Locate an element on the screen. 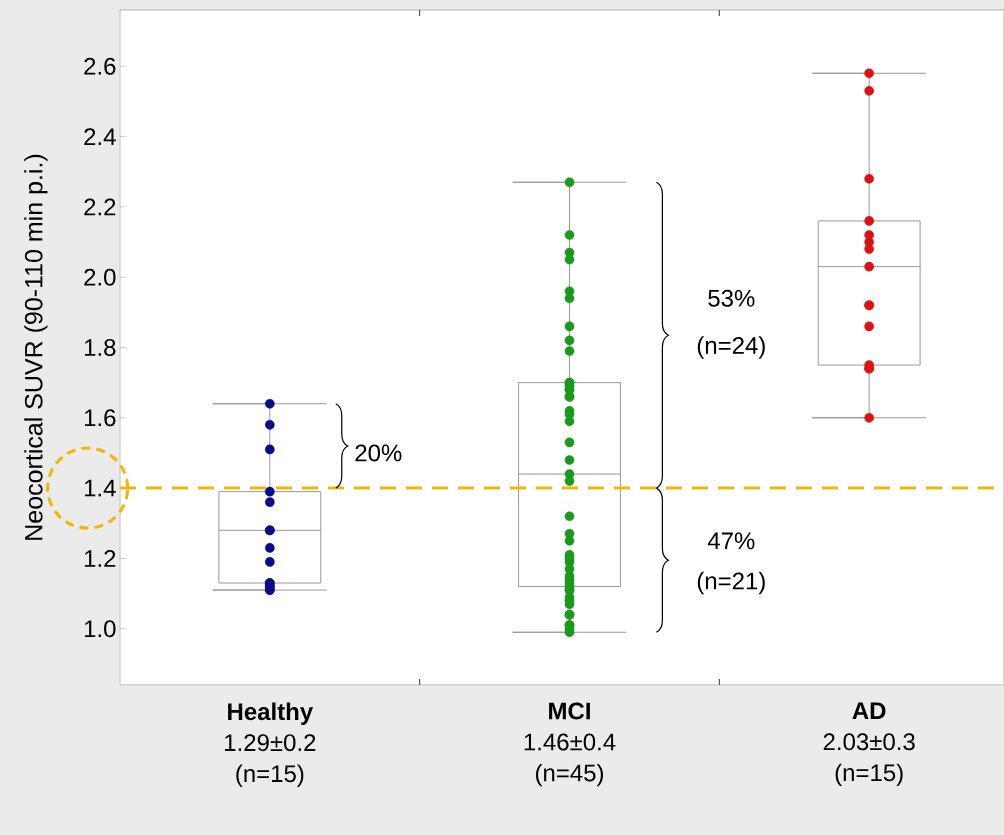 This screenshot has height=835, width=1004. annotation: 47% is located at coordinates (731, 541).